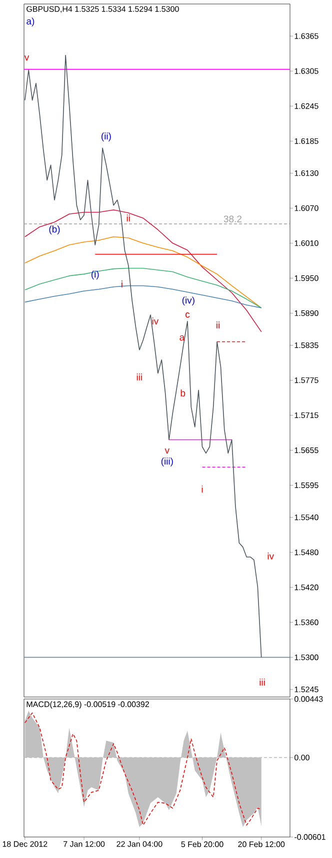 The width and height of the screenshot is (332, 858). What do you see at coordinates (308, 699) in the screenshot?
I see `y-tick-label: 0.00443` at bounding box center [308, 699].